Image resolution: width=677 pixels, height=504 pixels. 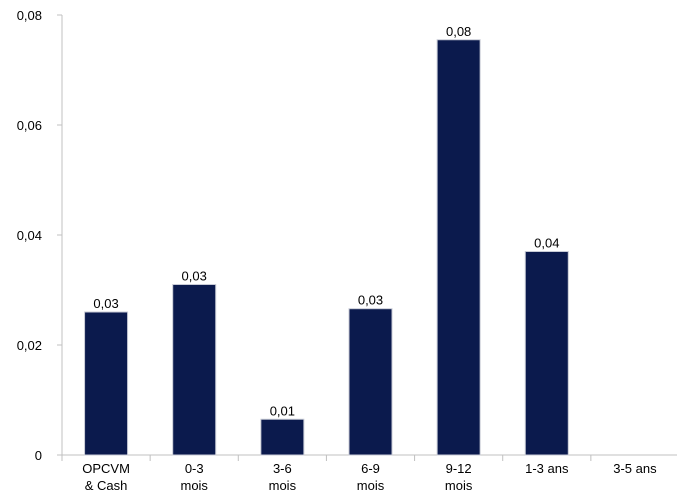 I want to click on y-axis-ticks: 0 0,02 0,04 0,06 0,08, so click(x=39, y=235).